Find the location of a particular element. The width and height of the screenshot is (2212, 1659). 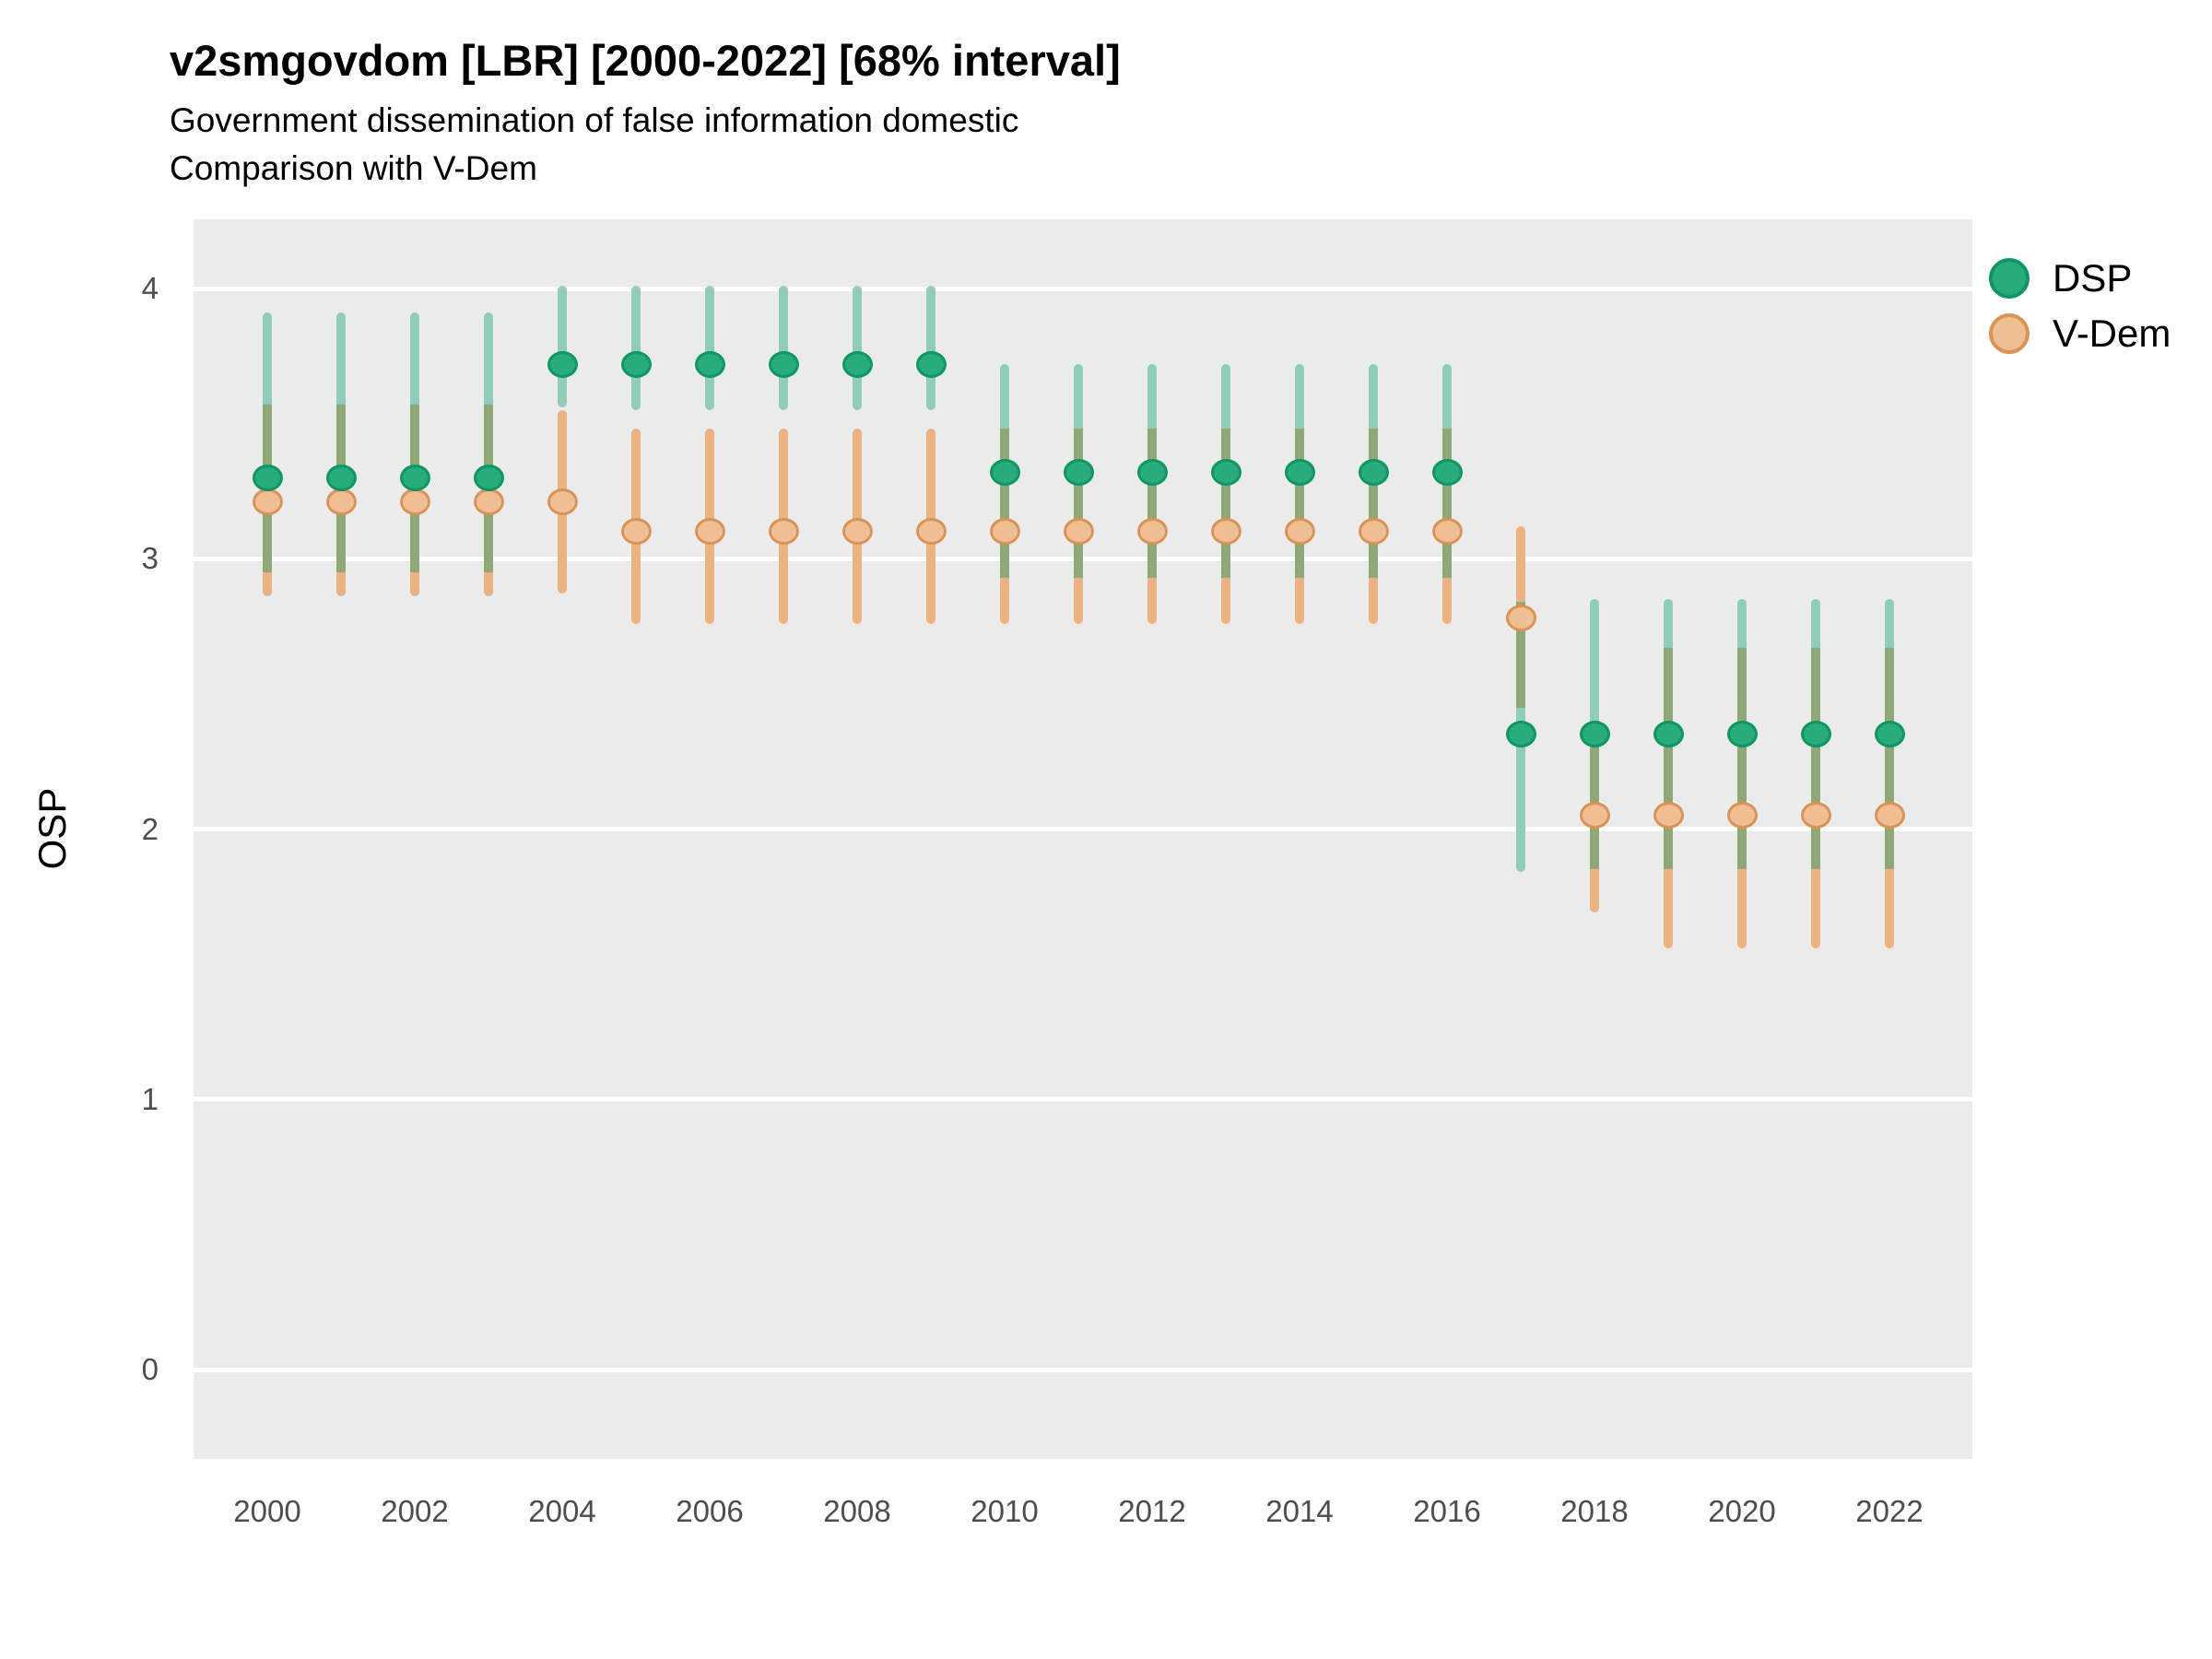

dsp-point-2020 is located at coordinates (1742, 734).